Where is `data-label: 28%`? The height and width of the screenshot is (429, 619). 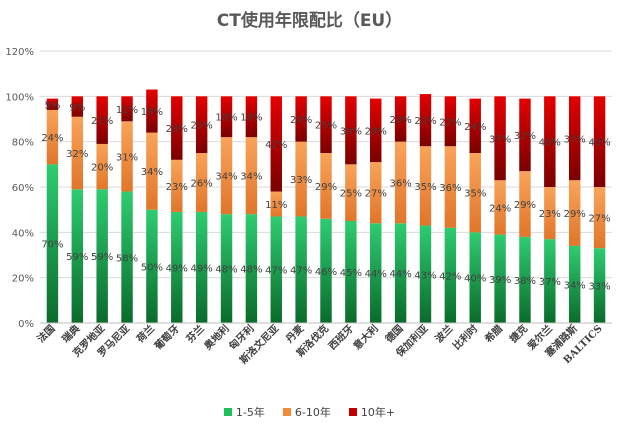
data-label: 28% is located at coordinates (177, 129).